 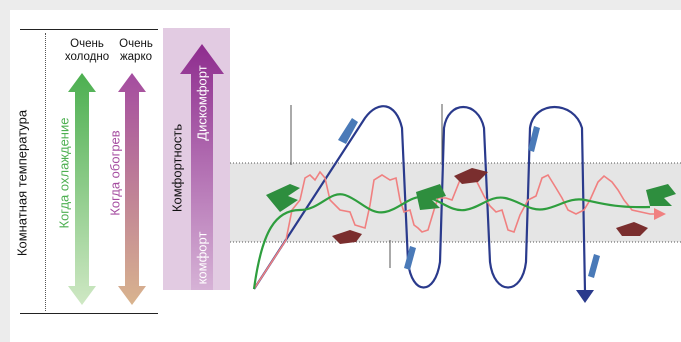 I want to click on conventional-arrowhead, so click(x=585, y=296).